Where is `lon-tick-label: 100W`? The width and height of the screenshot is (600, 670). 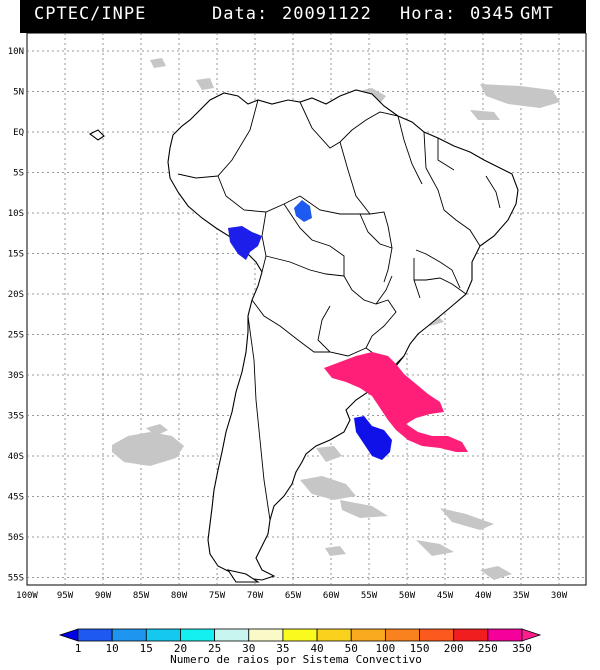
lon-tick-label: 100W is located at coordinates (27, 596).